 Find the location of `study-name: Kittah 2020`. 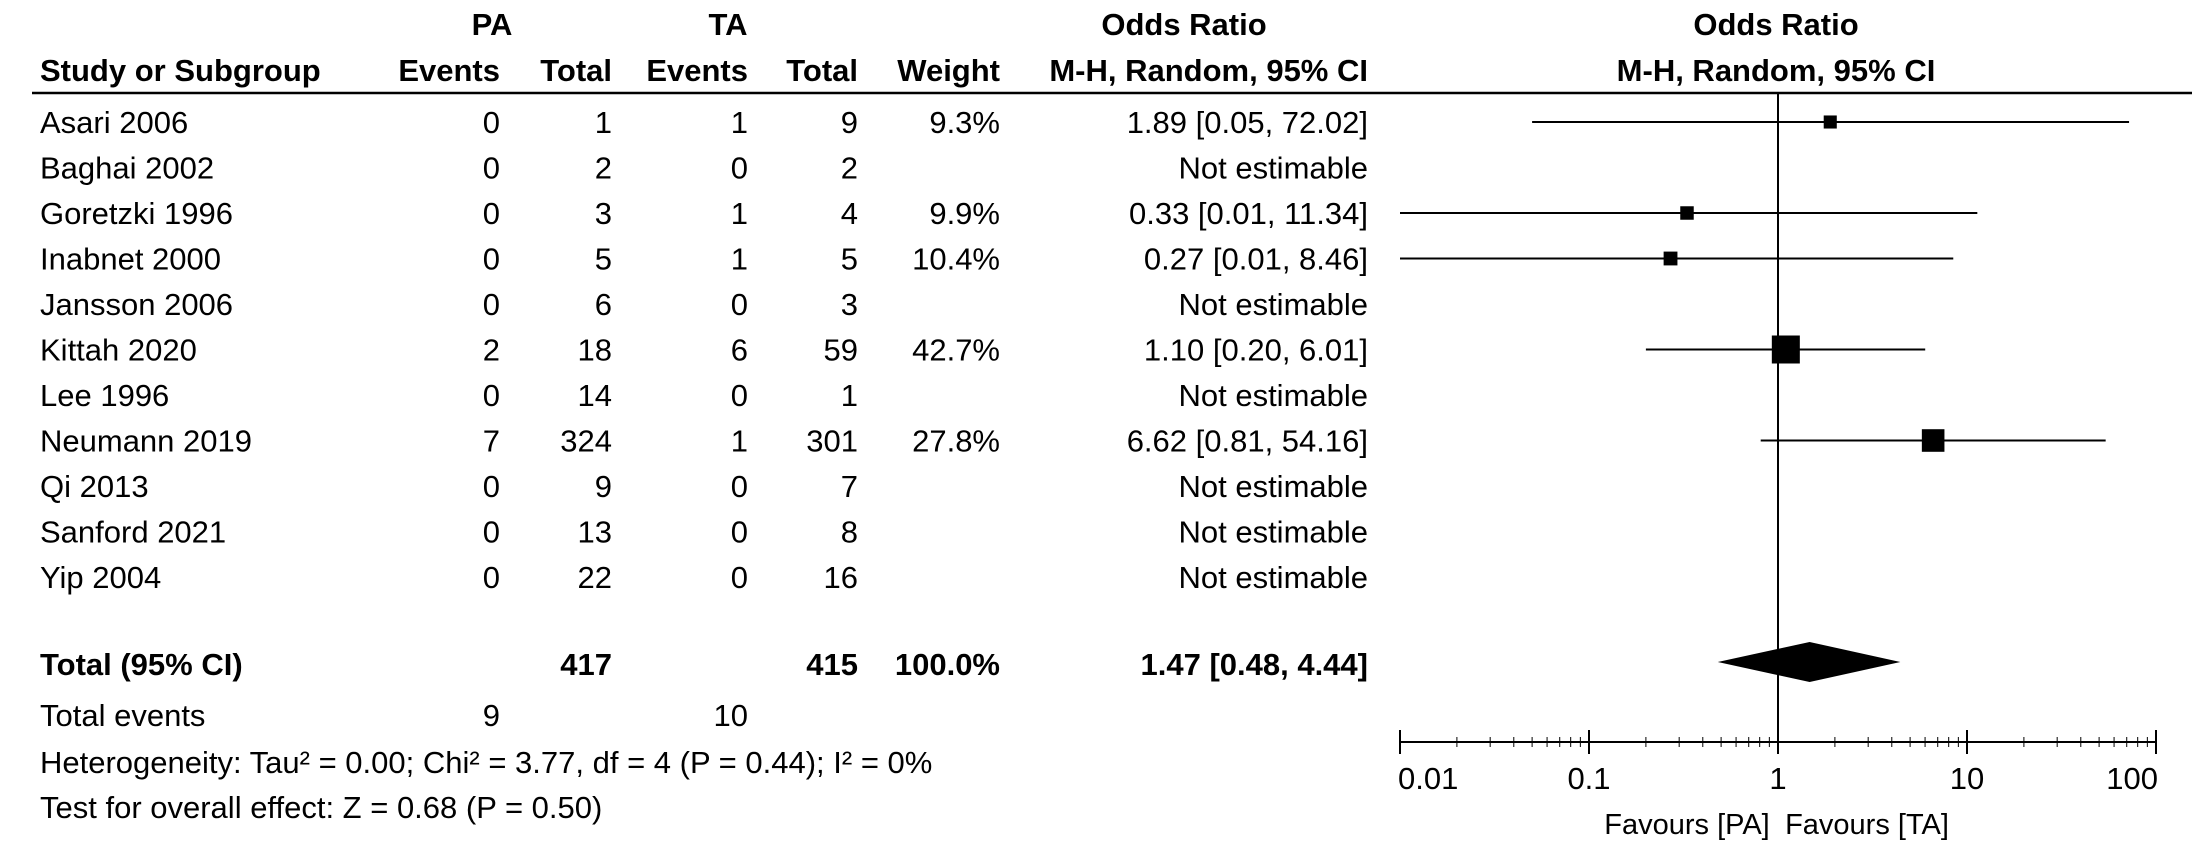

study-name: Kittah 2020 is located at coordinates (118, 350).